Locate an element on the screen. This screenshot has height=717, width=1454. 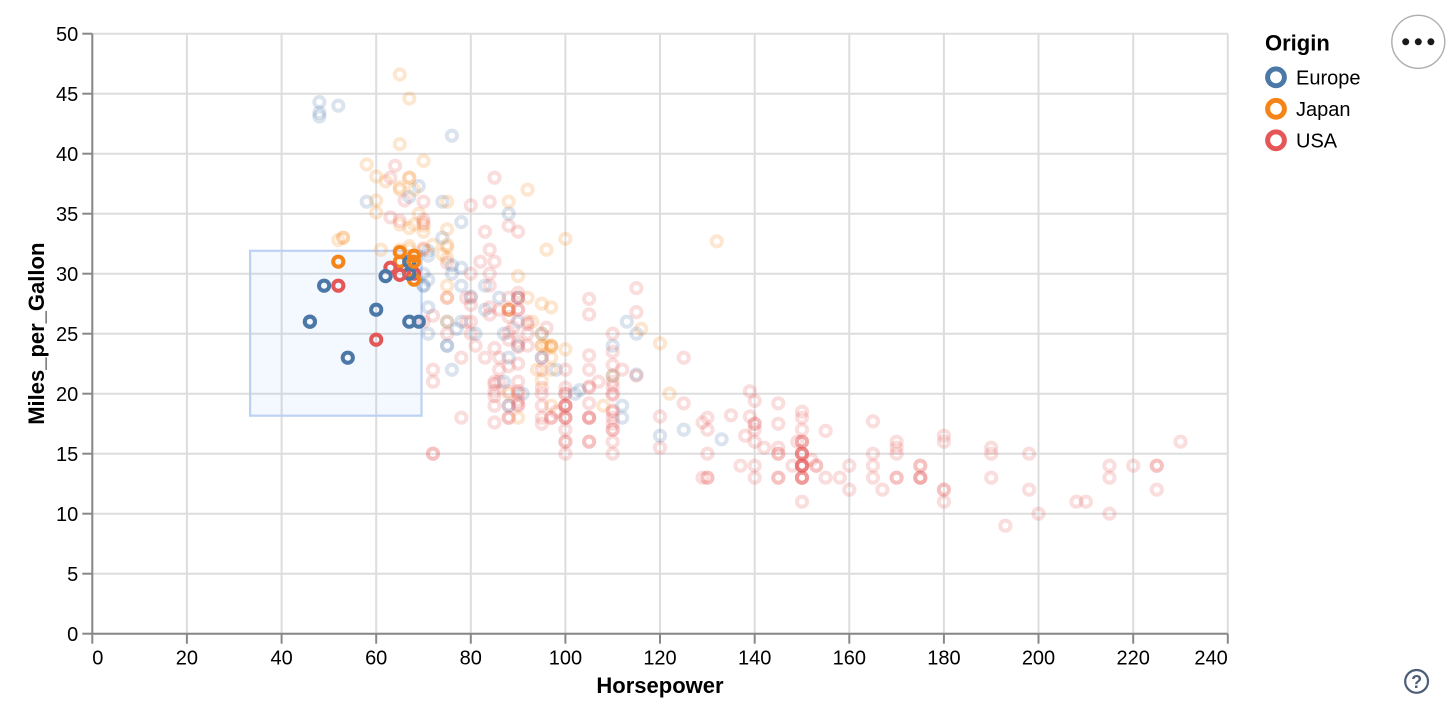
svg-text: 60 is located at coordinates (376, 659).